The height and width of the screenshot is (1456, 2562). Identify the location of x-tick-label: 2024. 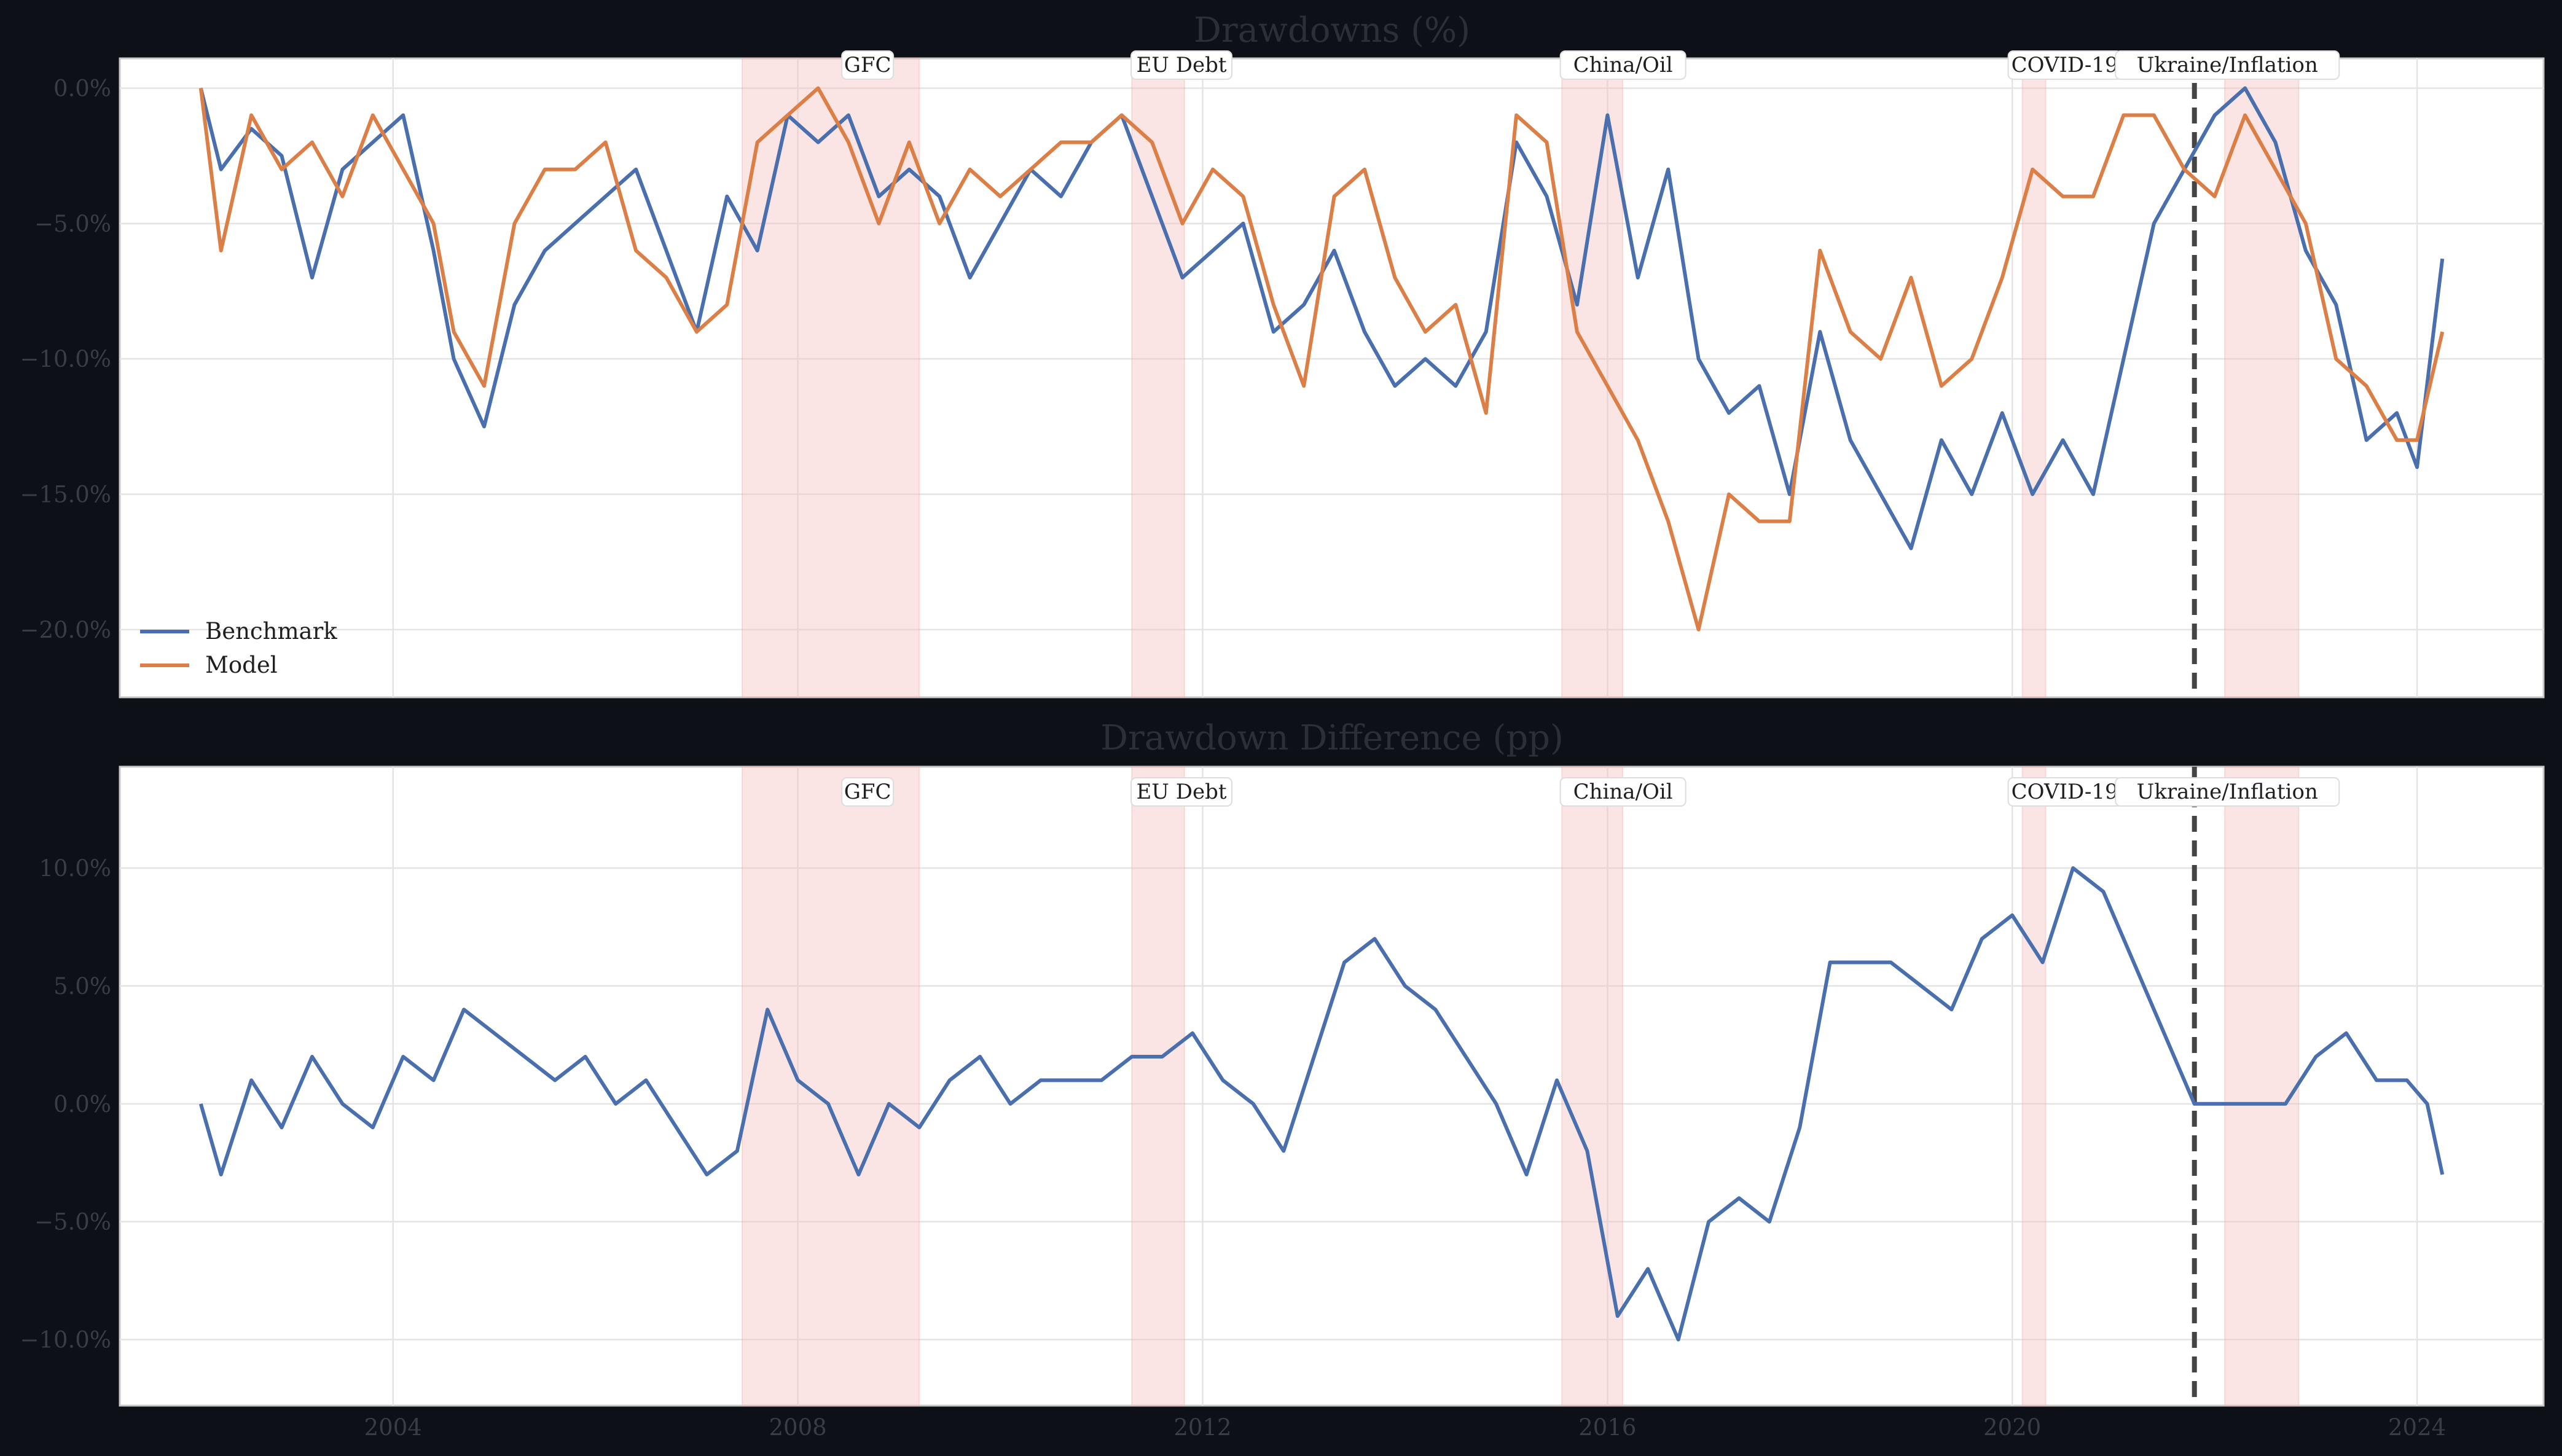
(2417, 1427).